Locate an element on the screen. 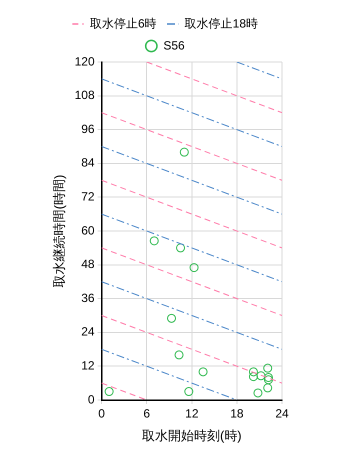  legend-label: S56 is located at coordinates (174, 45).